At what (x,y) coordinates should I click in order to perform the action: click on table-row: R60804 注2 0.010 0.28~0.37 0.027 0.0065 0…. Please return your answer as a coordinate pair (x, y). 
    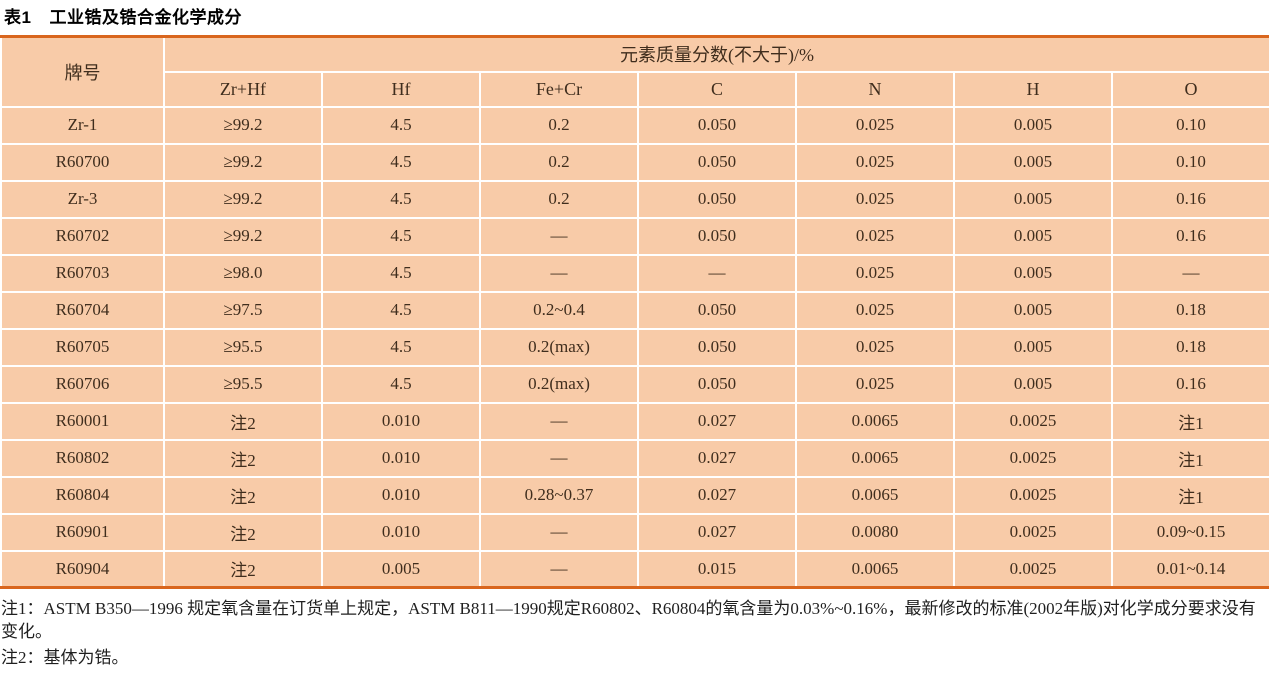
    Looking at the image, I should click on (634, 495).